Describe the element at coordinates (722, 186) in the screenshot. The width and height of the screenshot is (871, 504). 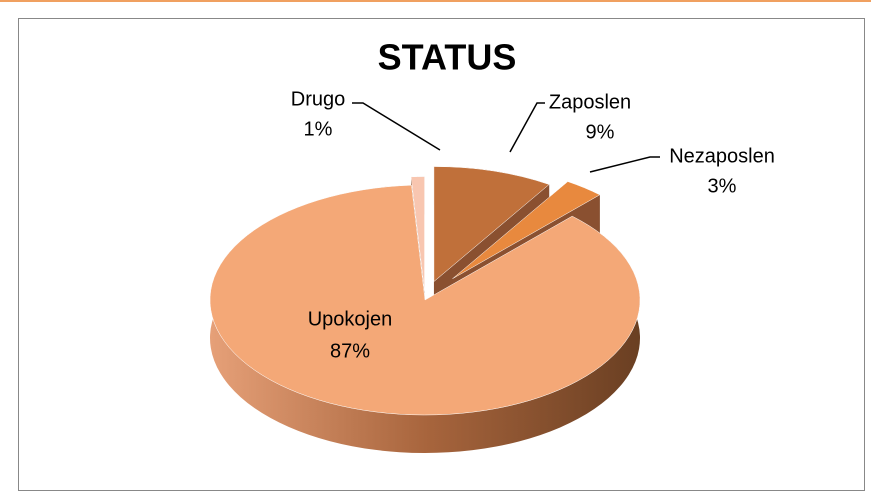
I see `value-label: 3%` at that location.